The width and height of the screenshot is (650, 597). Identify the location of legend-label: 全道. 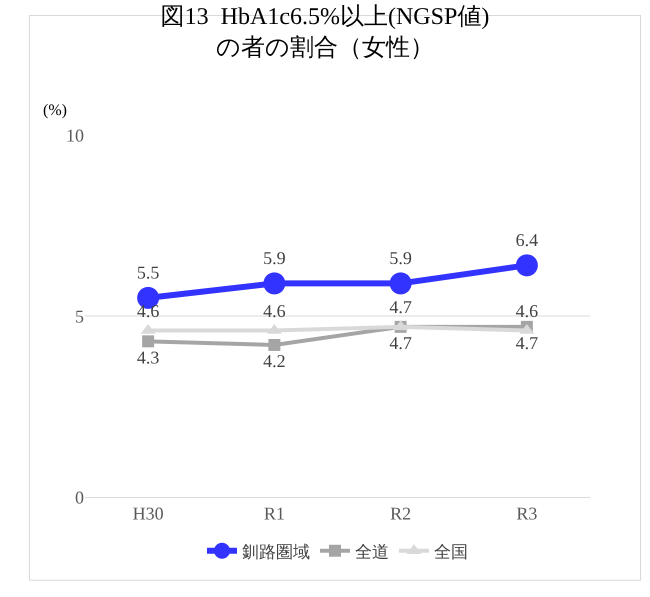
(372, 552).